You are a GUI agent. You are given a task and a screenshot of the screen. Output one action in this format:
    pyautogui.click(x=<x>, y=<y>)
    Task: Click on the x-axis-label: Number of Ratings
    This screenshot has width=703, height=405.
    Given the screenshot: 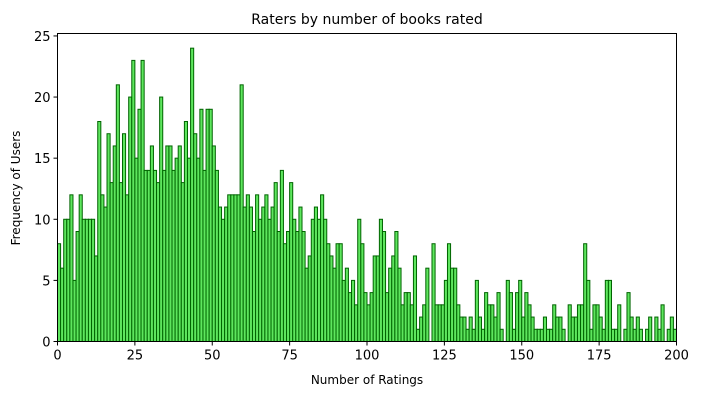 What is the action you would take?
    pyautogui.click(x=367, y=380)
    